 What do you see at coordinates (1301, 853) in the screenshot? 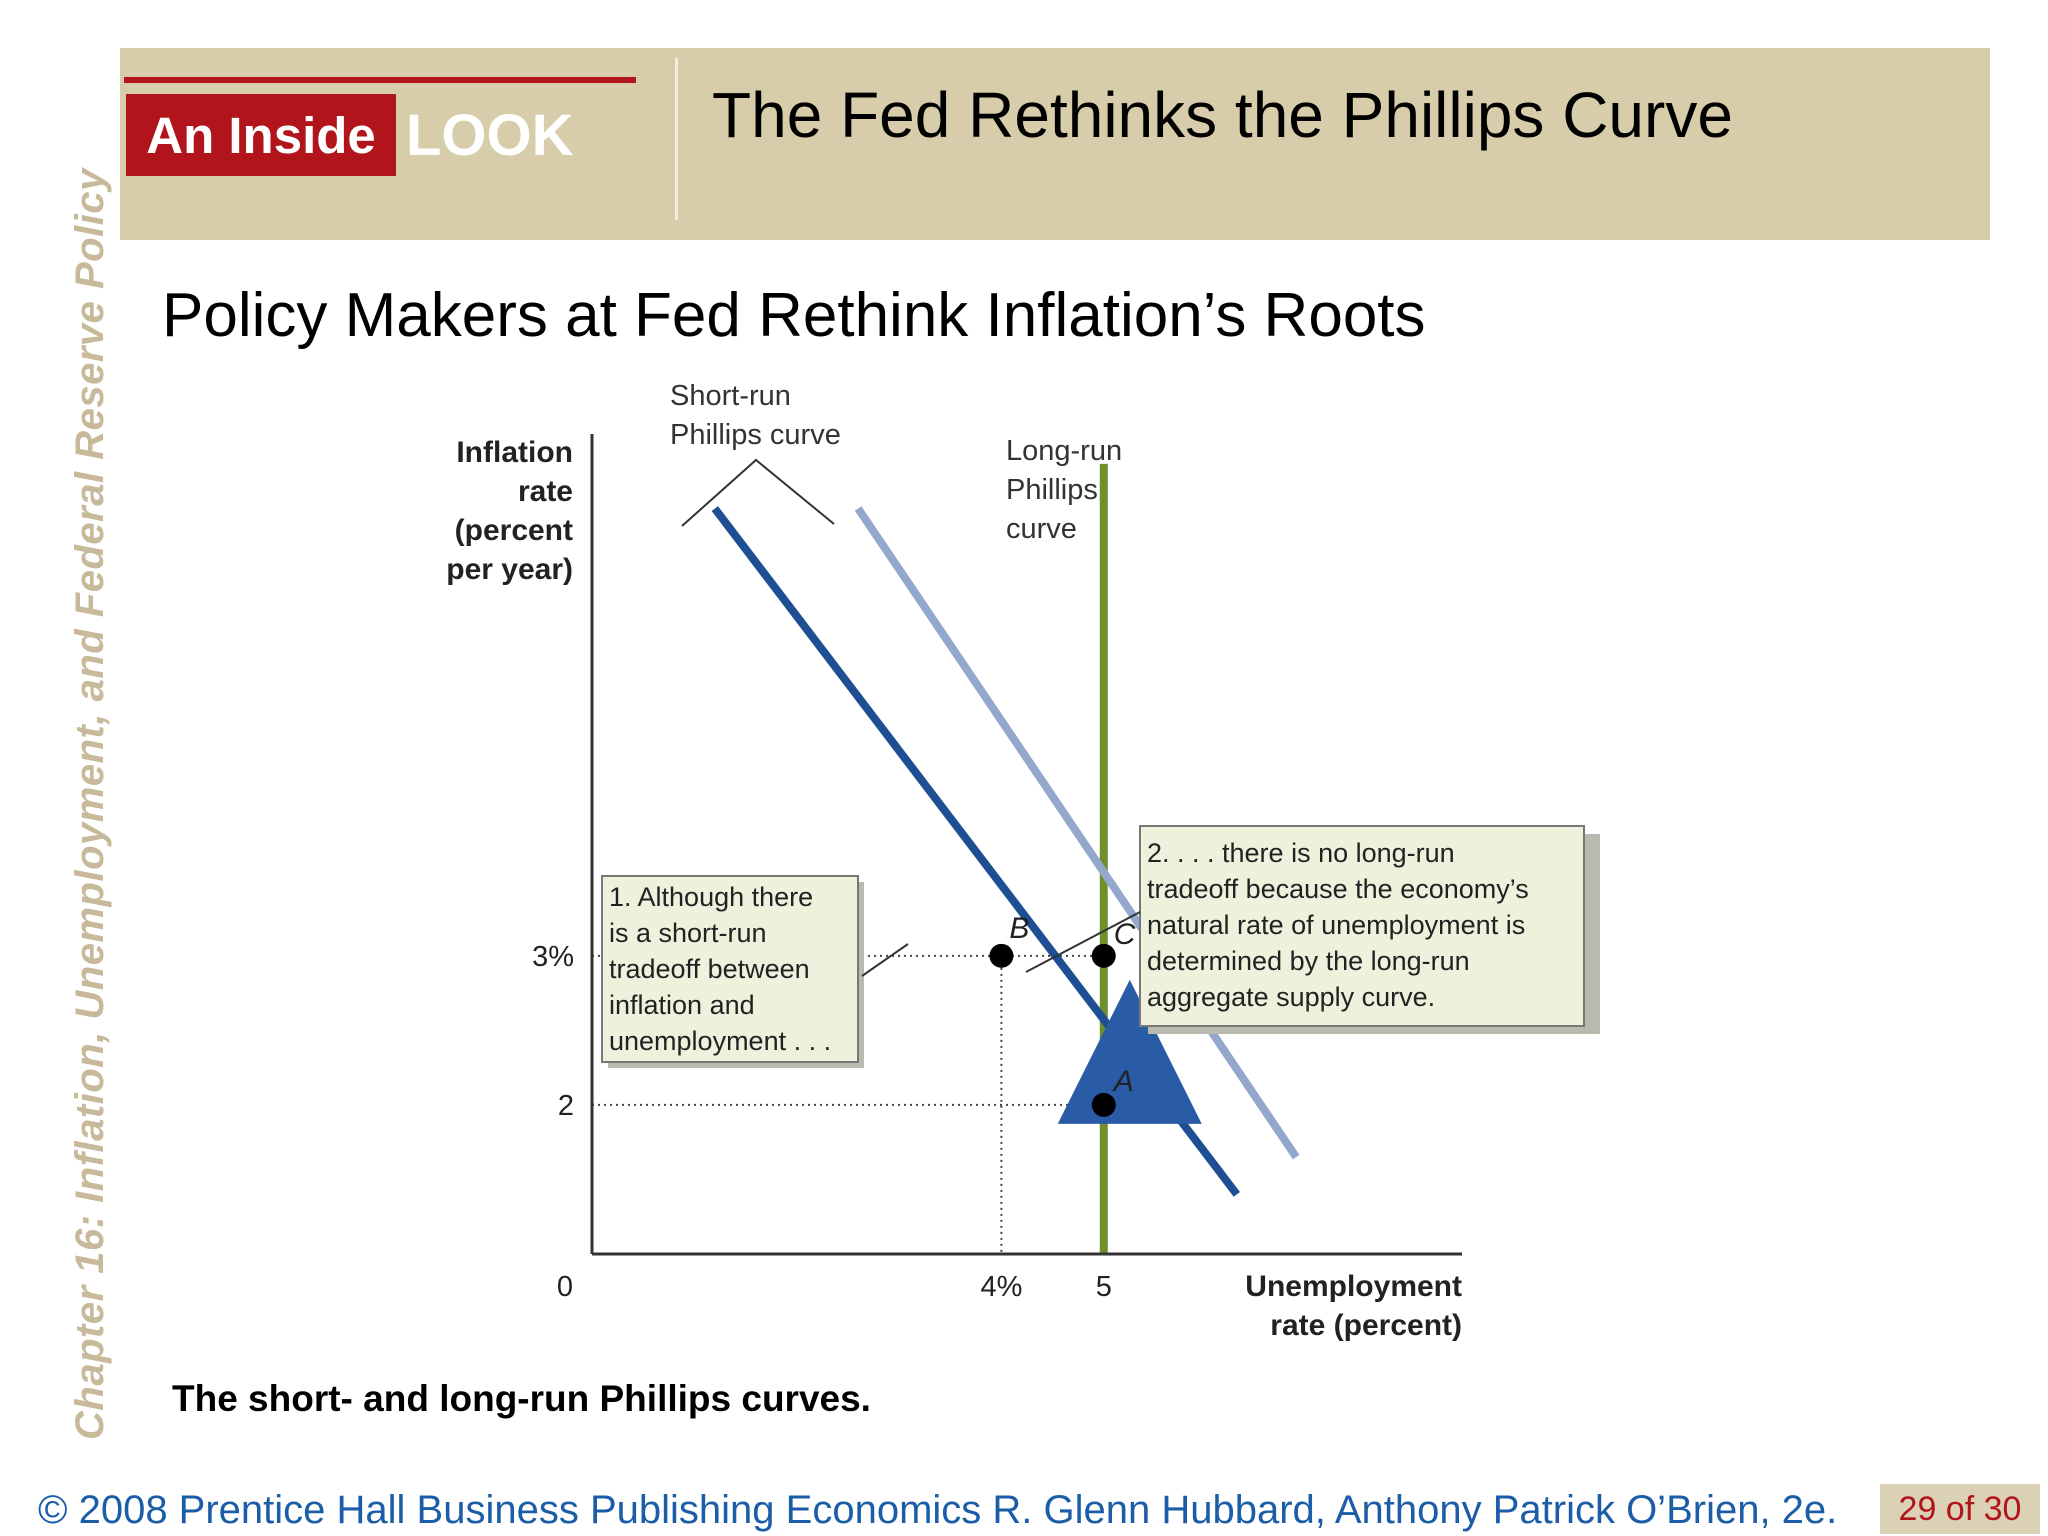
I see `callout-2-text: 2. . . . there is no long-run` at bounding box center [1301, 853].